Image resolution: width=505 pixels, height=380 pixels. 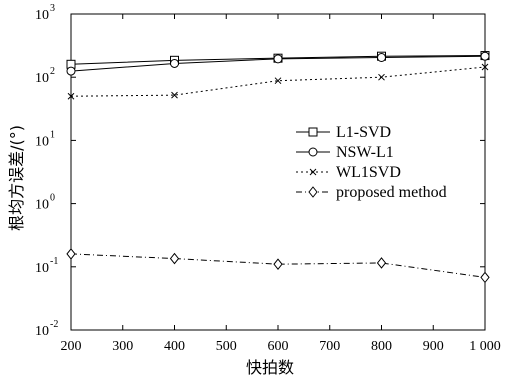 What do you see at coordinates (391, 192) in the screenshot?
I see `legend-label: proposed method` at bounding box center [391, 192].